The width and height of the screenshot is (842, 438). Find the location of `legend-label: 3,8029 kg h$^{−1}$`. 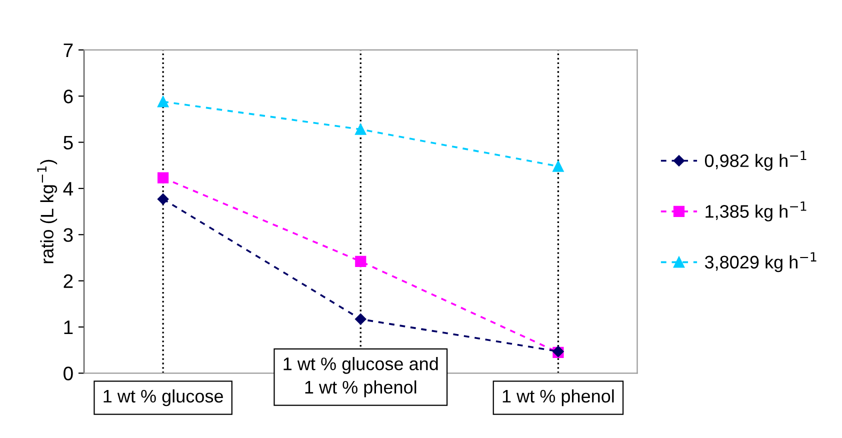

legend-label: 3,8029 kg h$^{−1}$ is located at coordinates (760, 262).